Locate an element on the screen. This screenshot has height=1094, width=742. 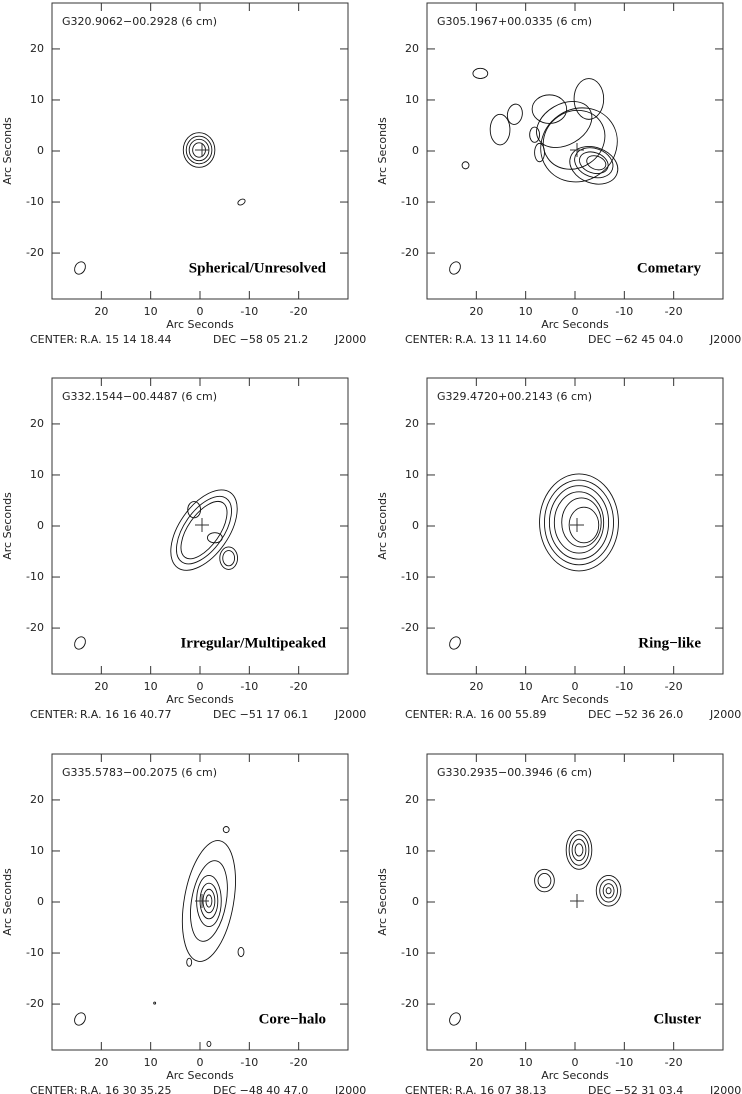
plot-frame is located at coordinates (575, 902).